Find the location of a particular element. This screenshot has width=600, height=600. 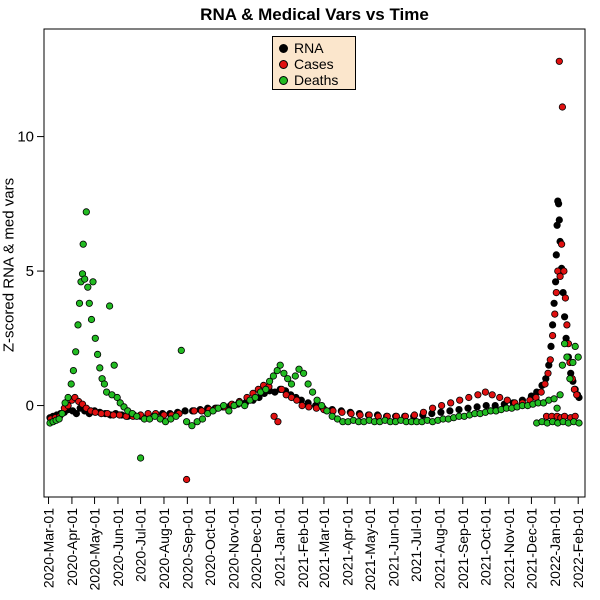

legend-label-rna: RNA is located at coordinates (309, 48).